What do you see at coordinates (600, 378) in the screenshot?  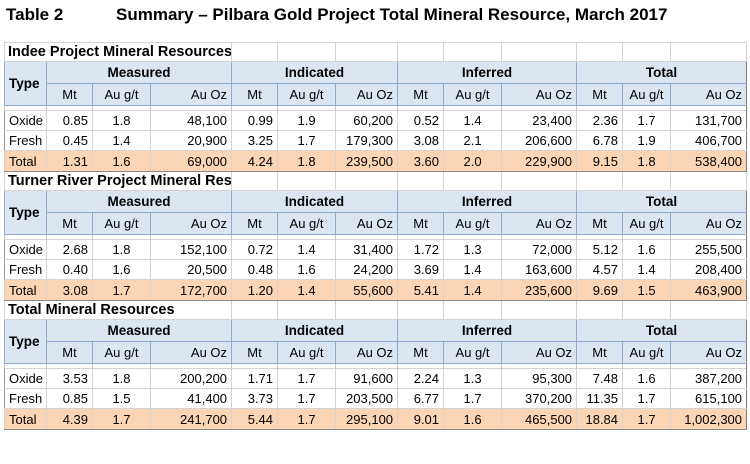 I see `table-cell: 7.48` at bounding box center [600, 378].